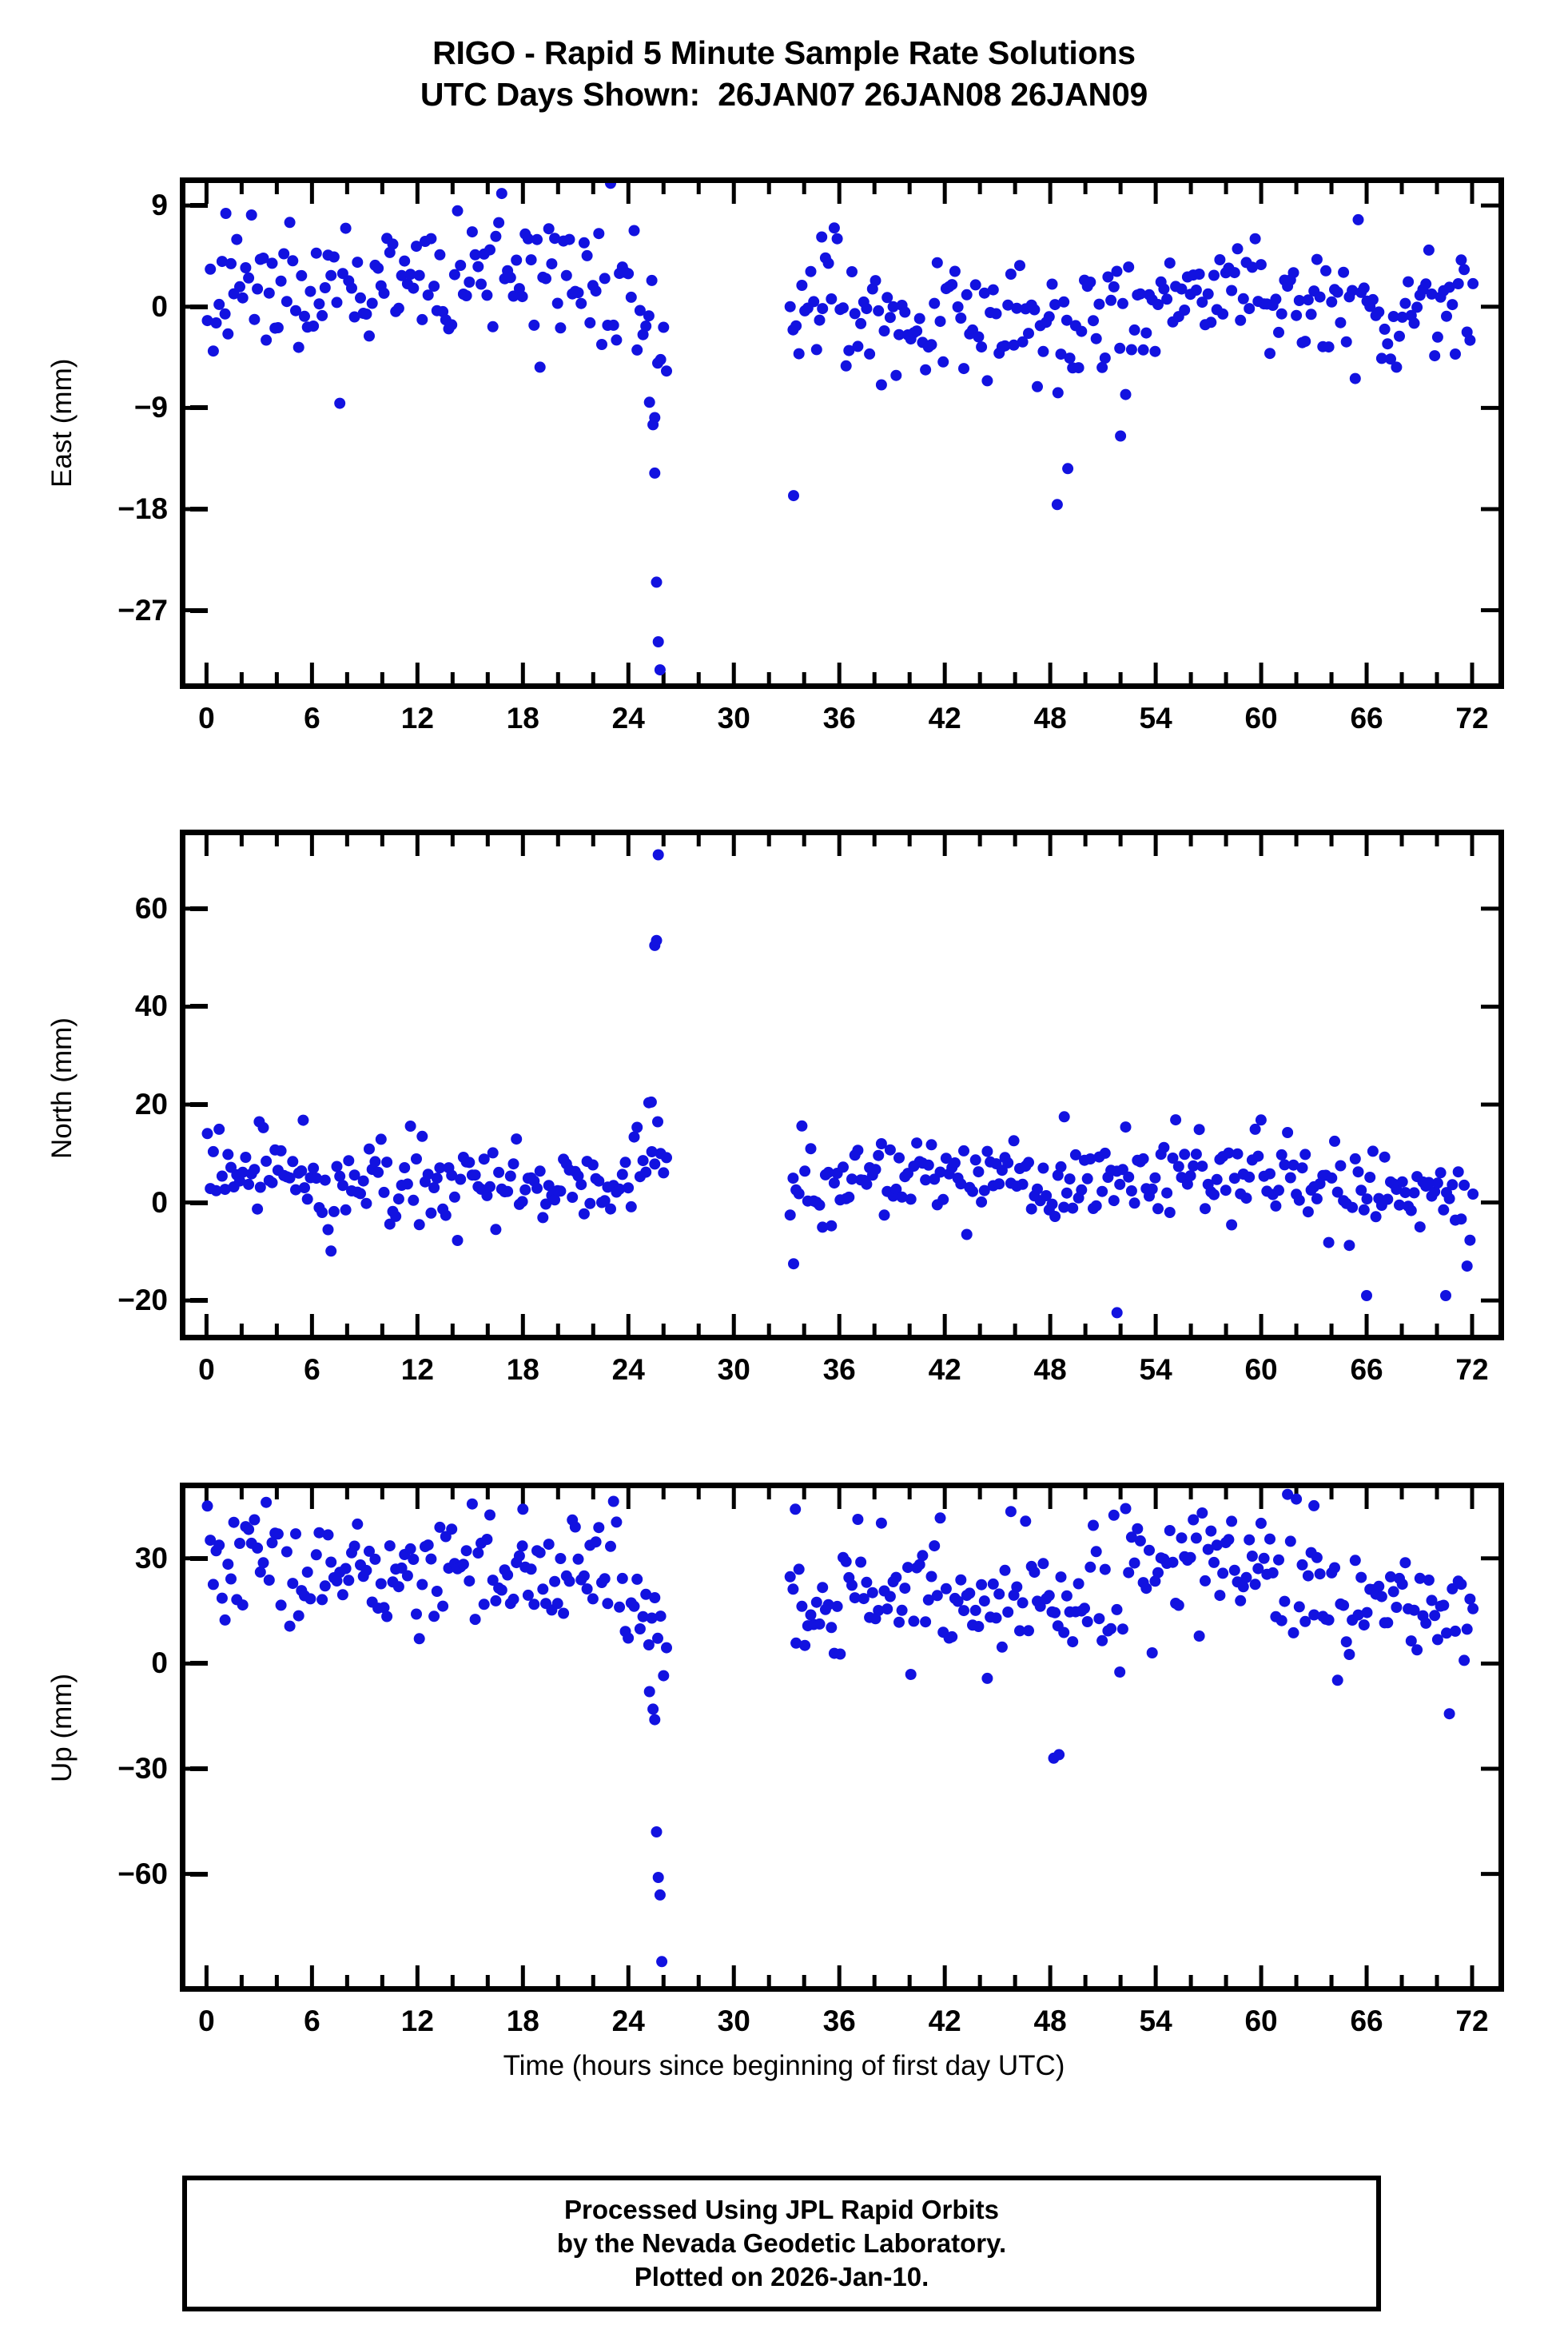 Image resolution: width=1568 pixels, height=2349 pixels. I want to click on x-tick-label-north-2: 12, so click(417, 1369).